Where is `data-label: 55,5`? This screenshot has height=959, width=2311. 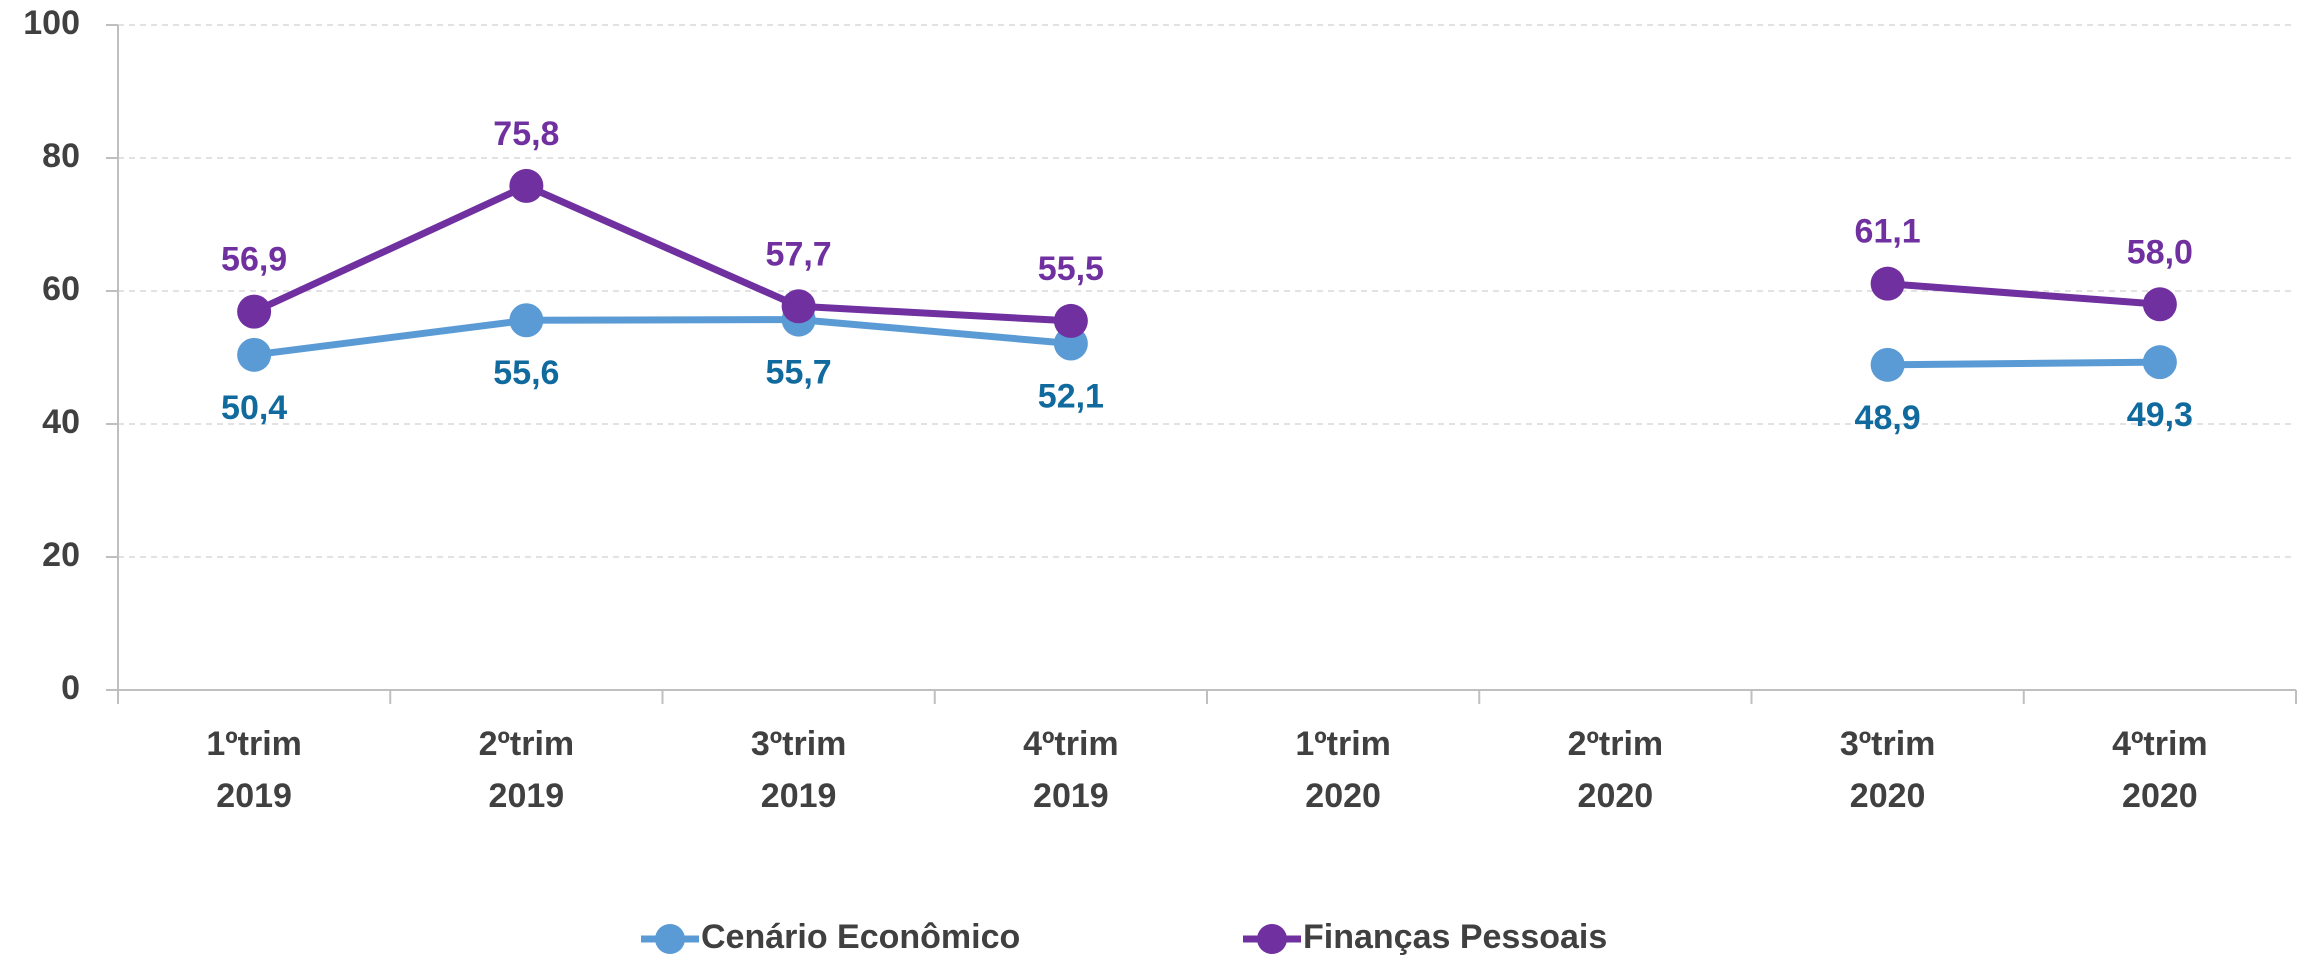
data-label: 55,5 is located at coordinates (1071, 269).